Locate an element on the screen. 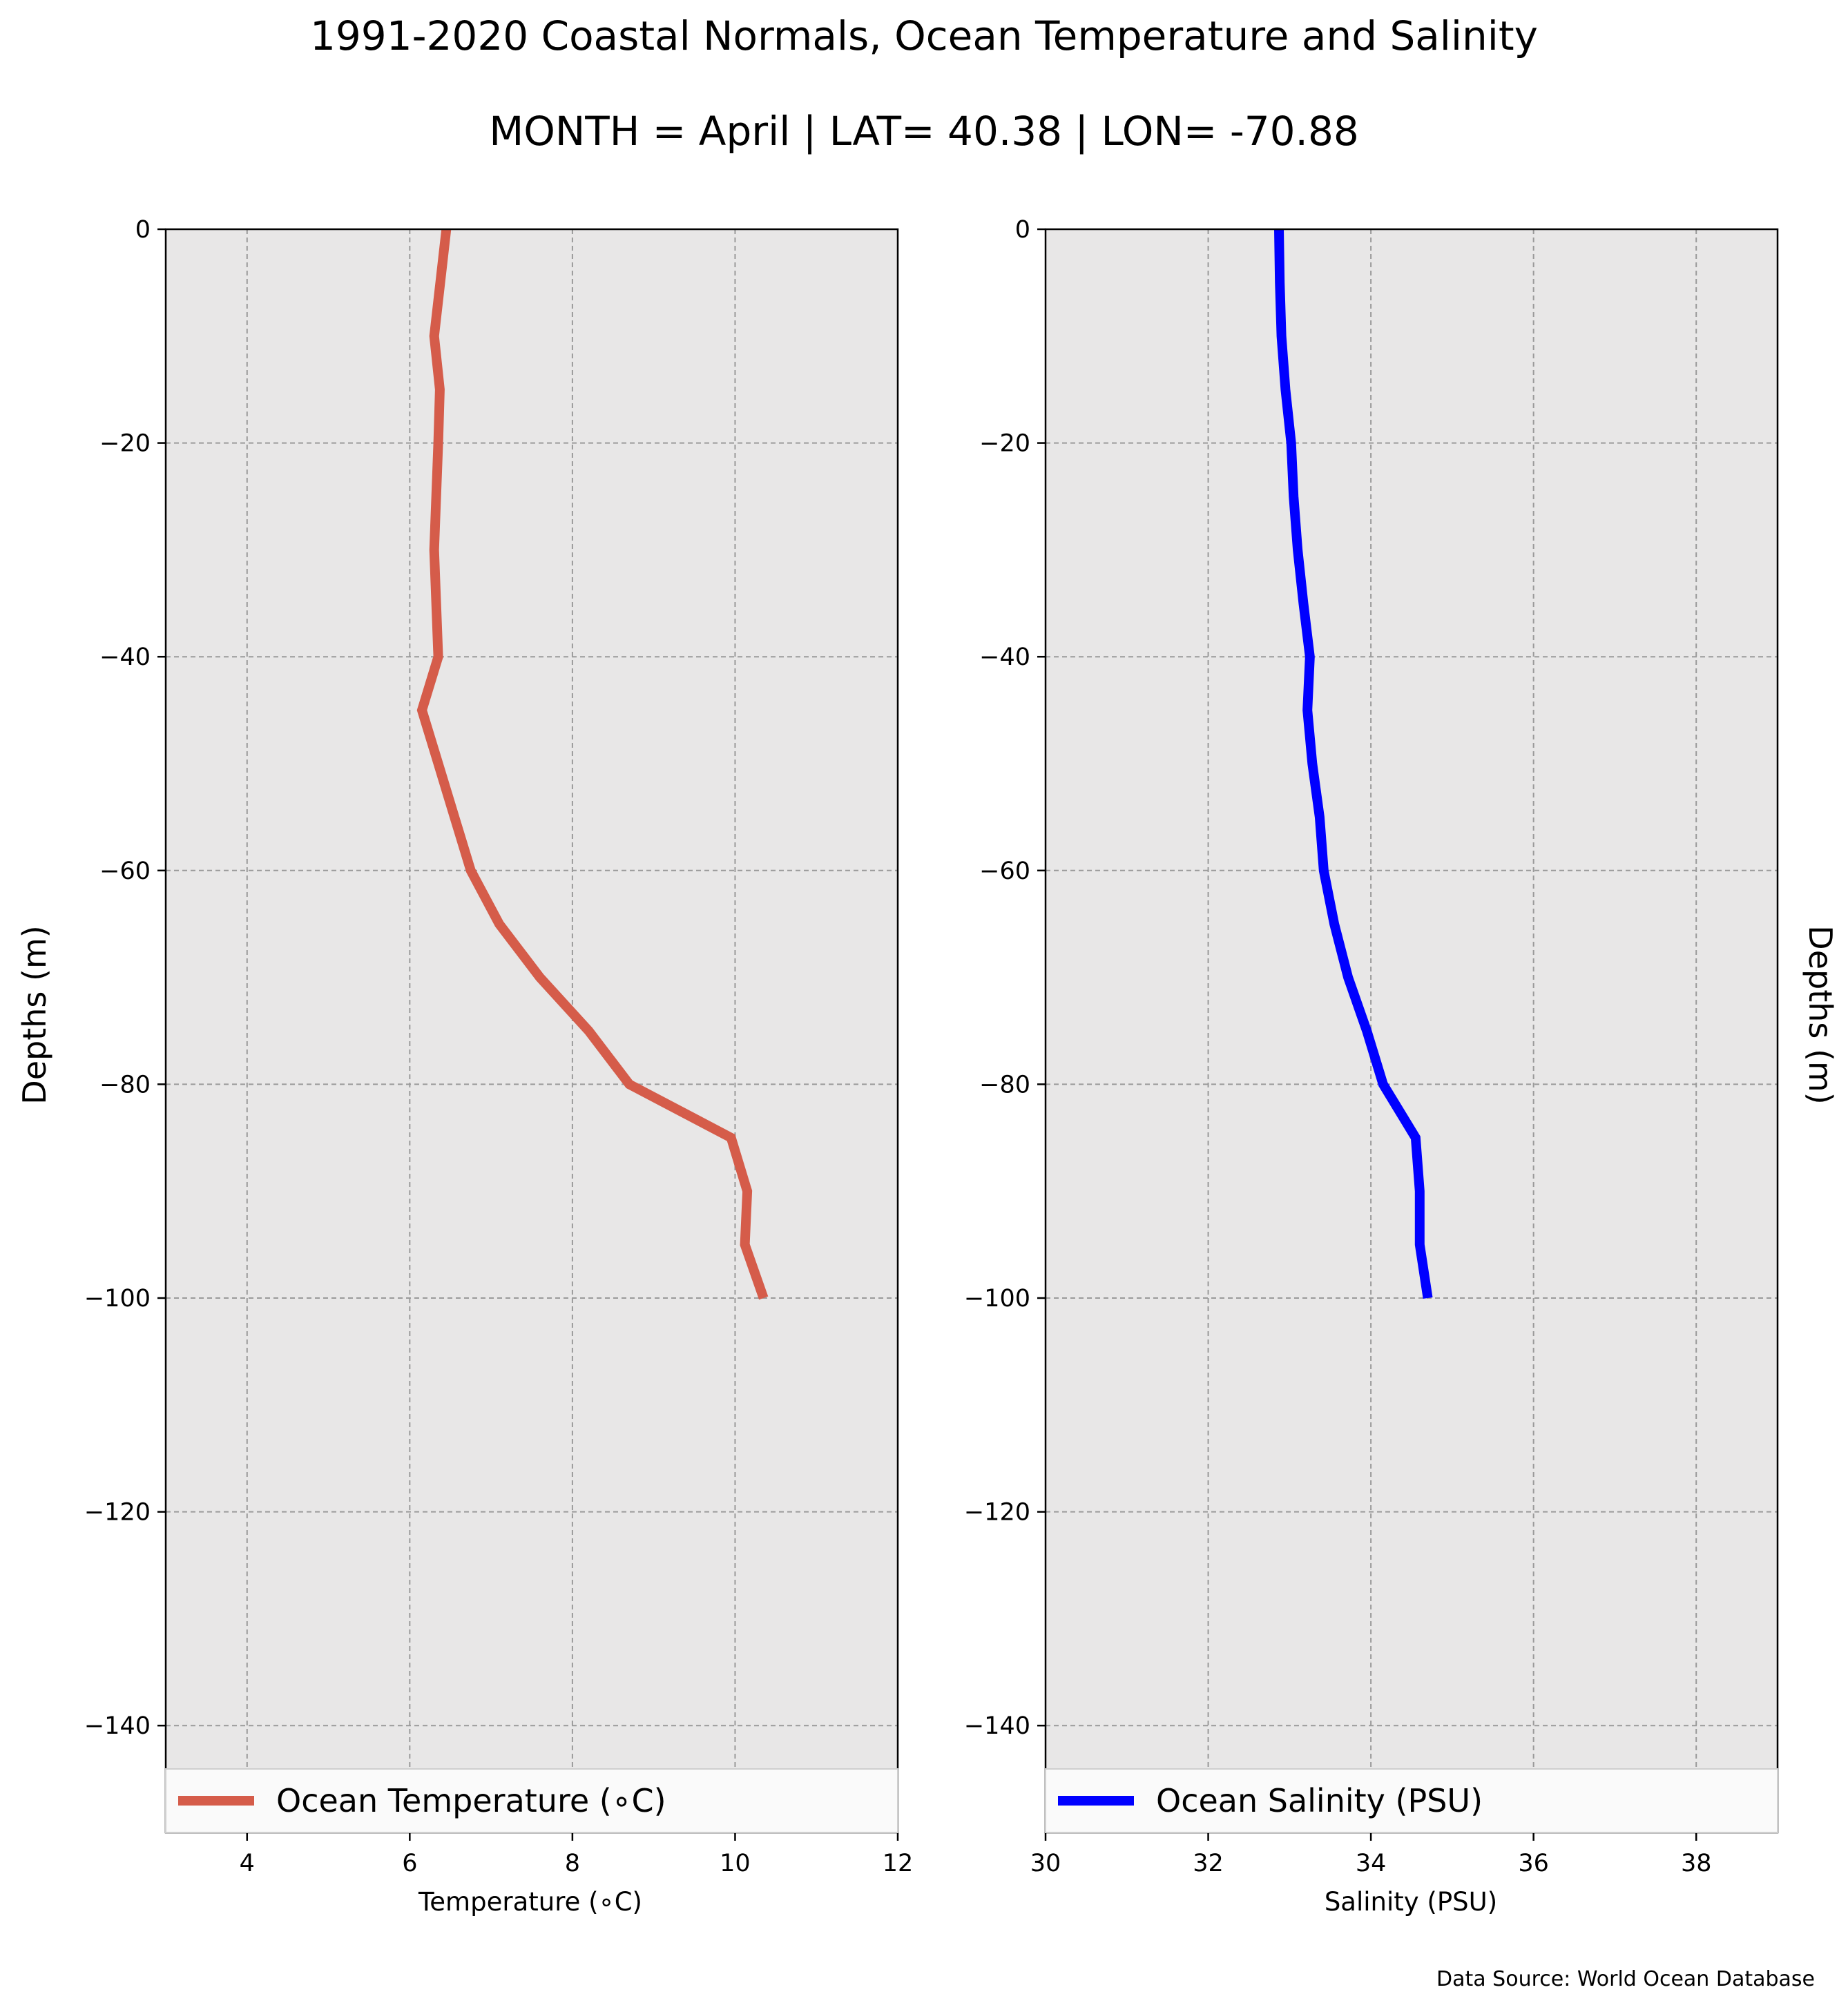 This screenshot has height=2003, width=1848. salinity-ytick-label: −40 is located at coordinates (1004, 657).